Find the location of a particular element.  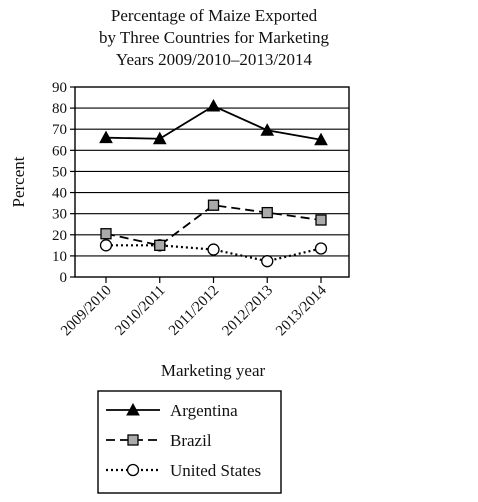

legend-marker-brazil is located at coordinates (133, 440).